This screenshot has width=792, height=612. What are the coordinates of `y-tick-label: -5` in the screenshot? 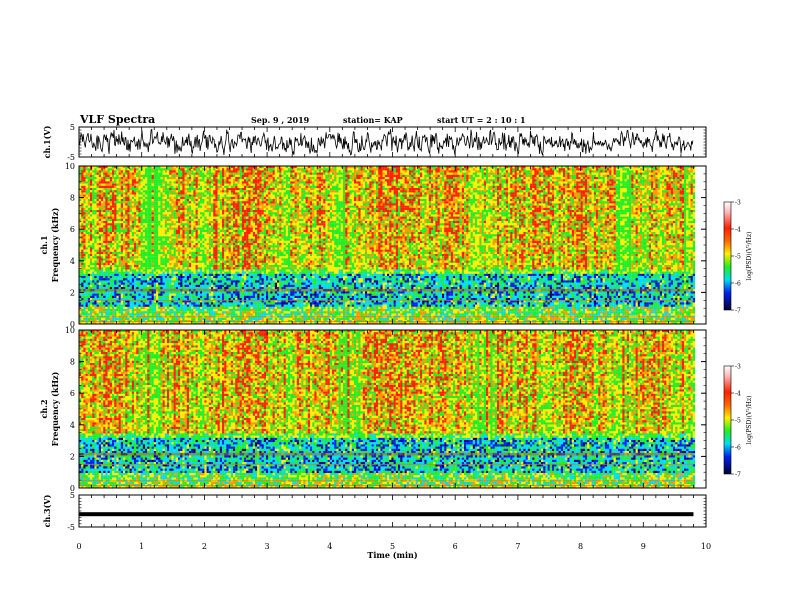 It's located at (71, 157).